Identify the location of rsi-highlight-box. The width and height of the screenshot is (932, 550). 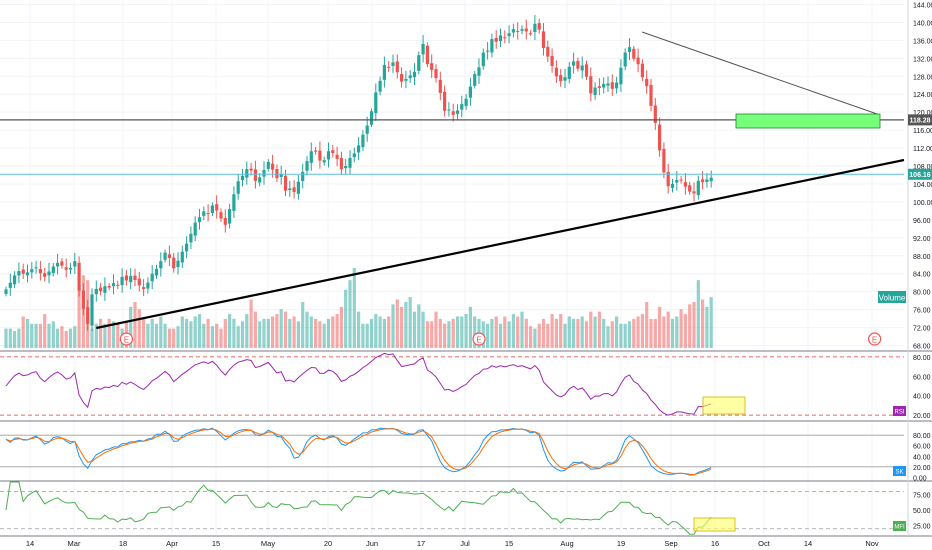
(724, 405).